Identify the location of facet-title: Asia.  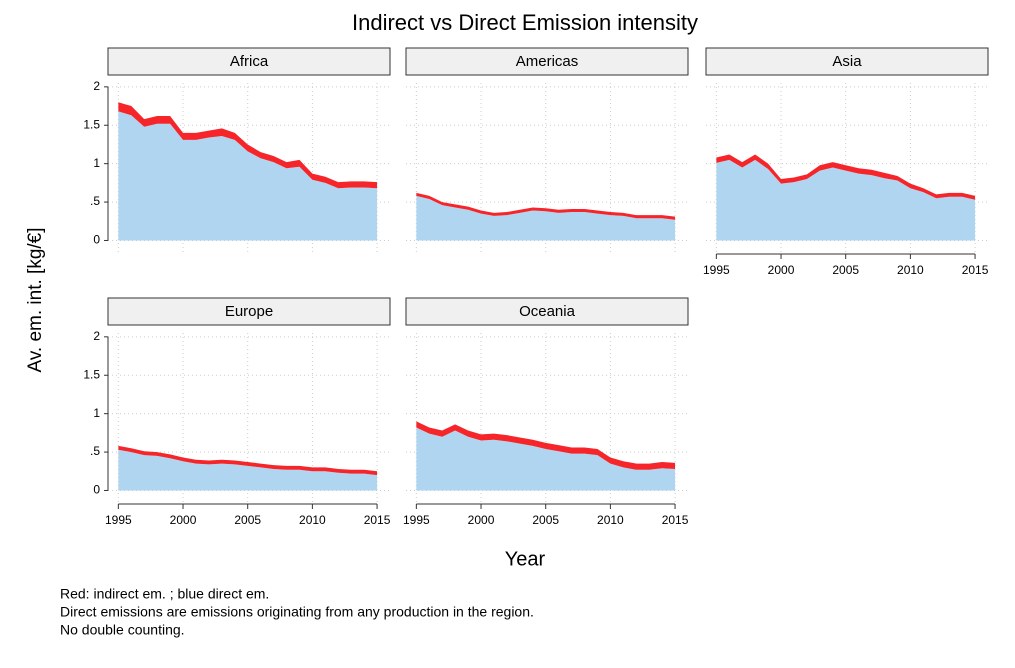
(847, 61).